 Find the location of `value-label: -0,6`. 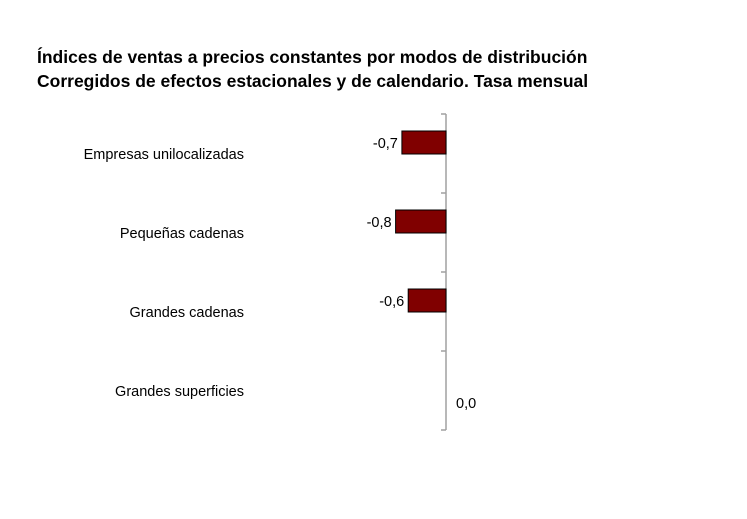

value-label: -0,6 is located at coordinates (391, 302).